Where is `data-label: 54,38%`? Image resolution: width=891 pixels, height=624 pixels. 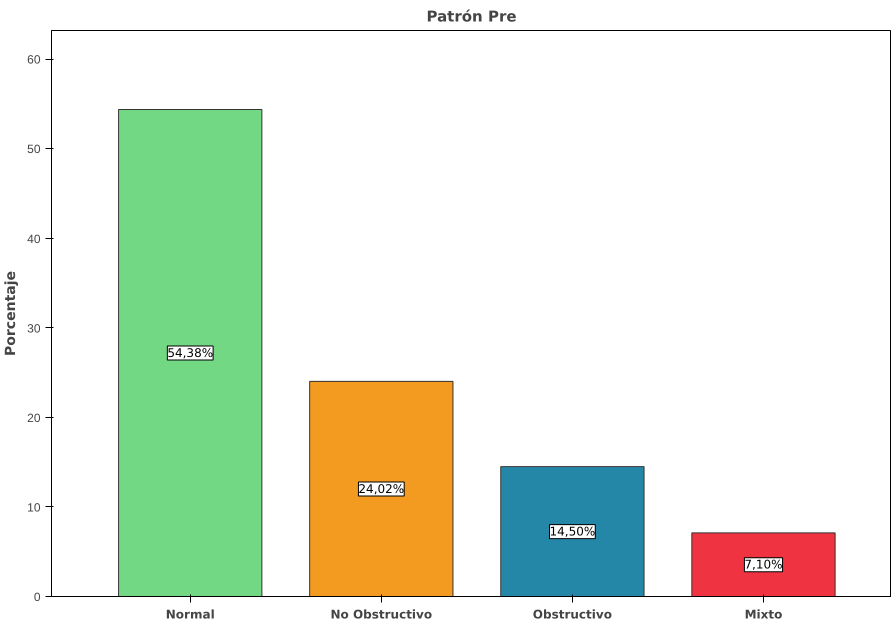 data-label: 54,38% is located at coordinates (190, 353).